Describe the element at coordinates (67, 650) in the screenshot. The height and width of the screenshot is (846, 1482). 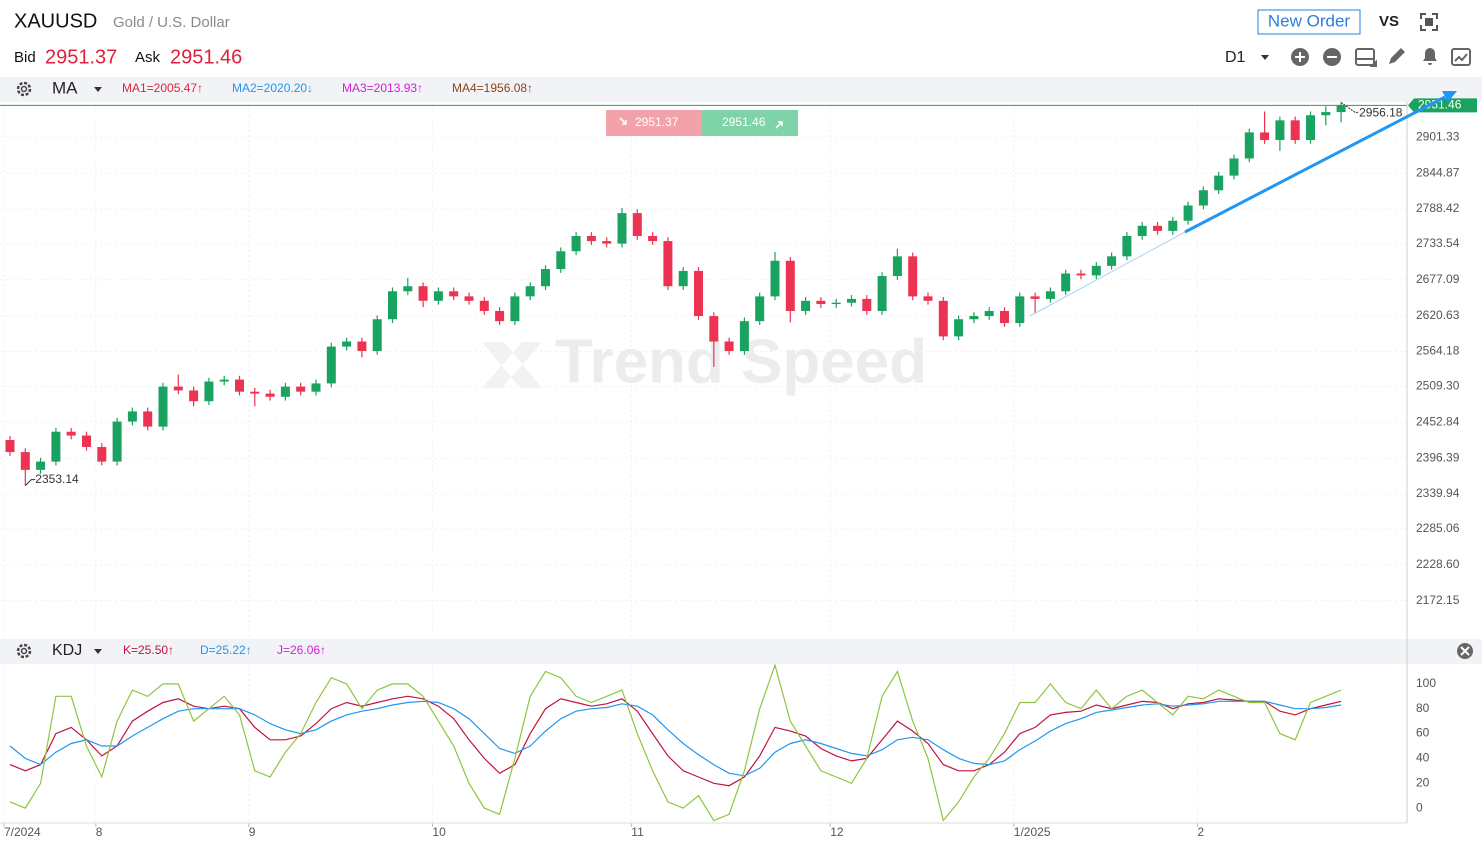
I see `indicator-name: KDJ` at that location.